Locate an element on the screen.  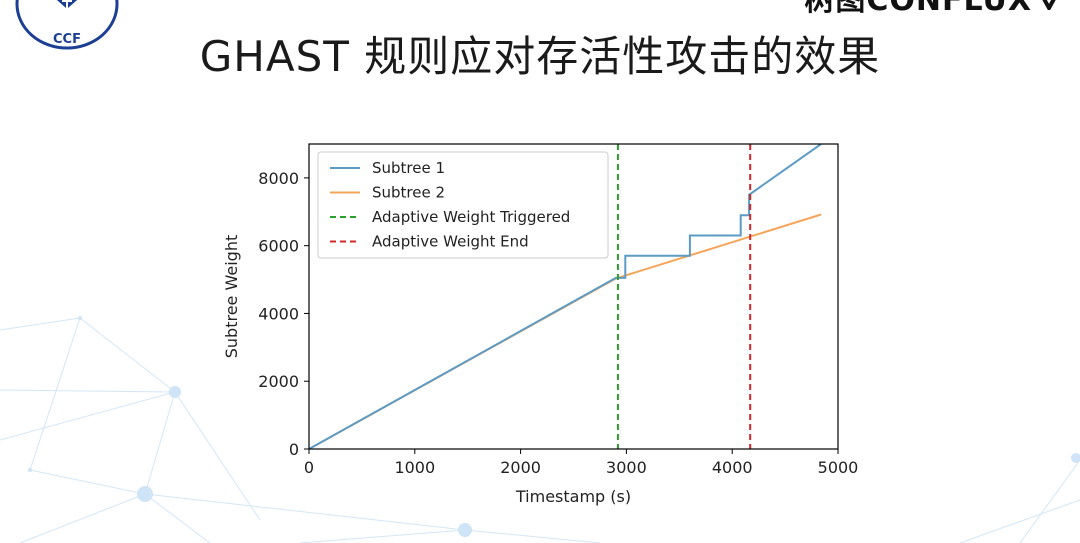
legend-label: Adaptive Weight Triggered is located at coordinates (471, 217).